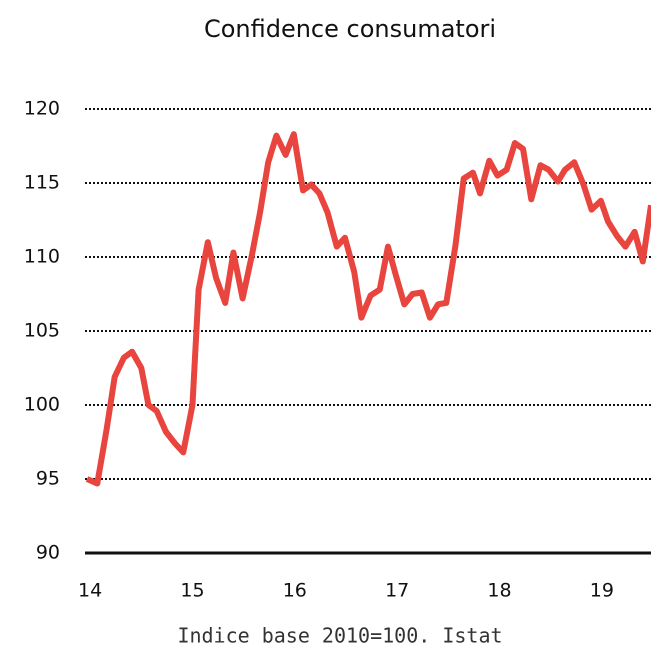 This screenshot has height=651, width=651. What do you see at coordinates (42, 257) in the screenshot?
I see `y-tick-label: 110` at bounding box center [42, 257].